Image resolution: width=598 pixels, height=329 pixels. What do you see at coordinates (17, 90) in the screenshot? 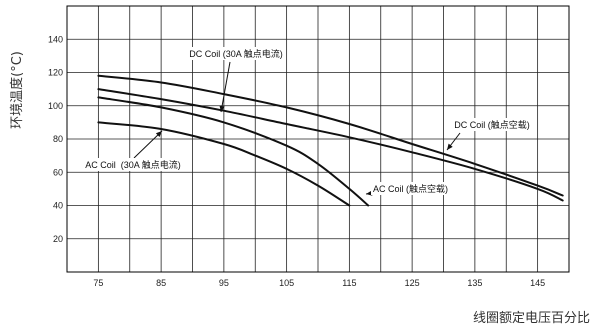
I see `y-axis-label: 环境温度(°C)` at bounding box center [17, 90].